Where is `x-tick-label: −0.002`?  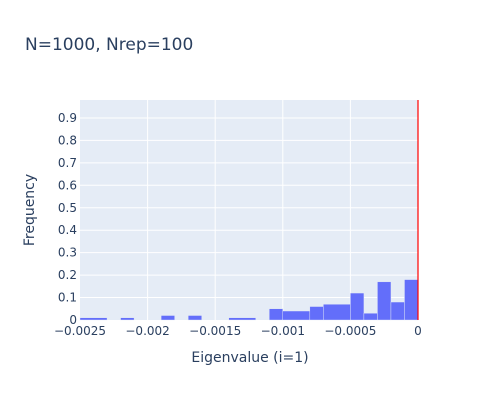 x-tick-label: −0.002 is located at coordinates (147, 331).